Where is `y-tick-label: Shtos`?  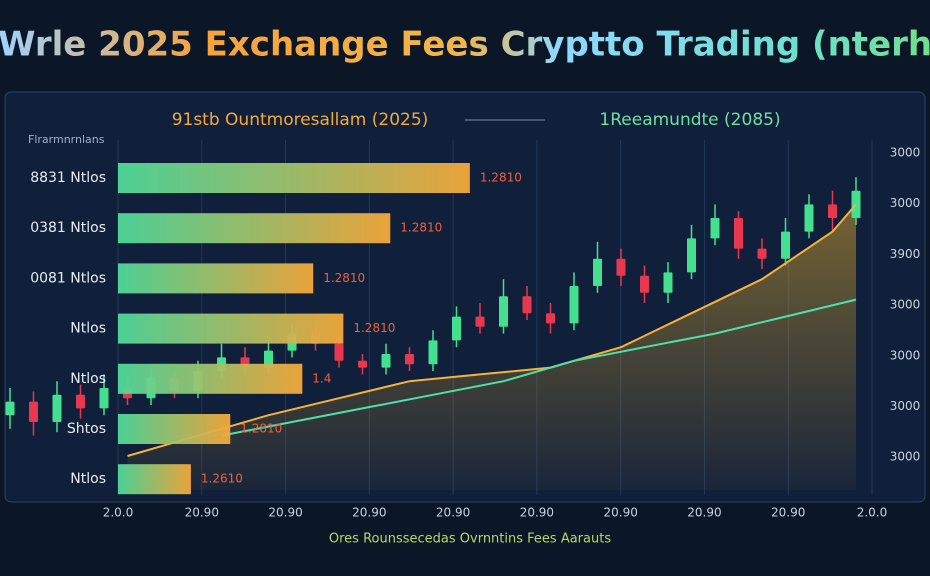 y-tick-label: Shtos is located at coordinates (86, 429).